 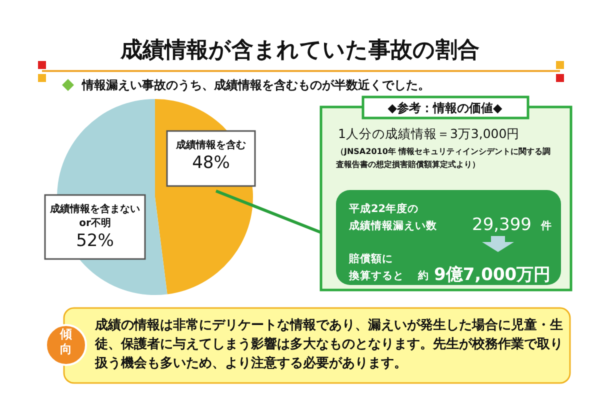 I want to click on text: 29,399, so click(x=502, y=225).